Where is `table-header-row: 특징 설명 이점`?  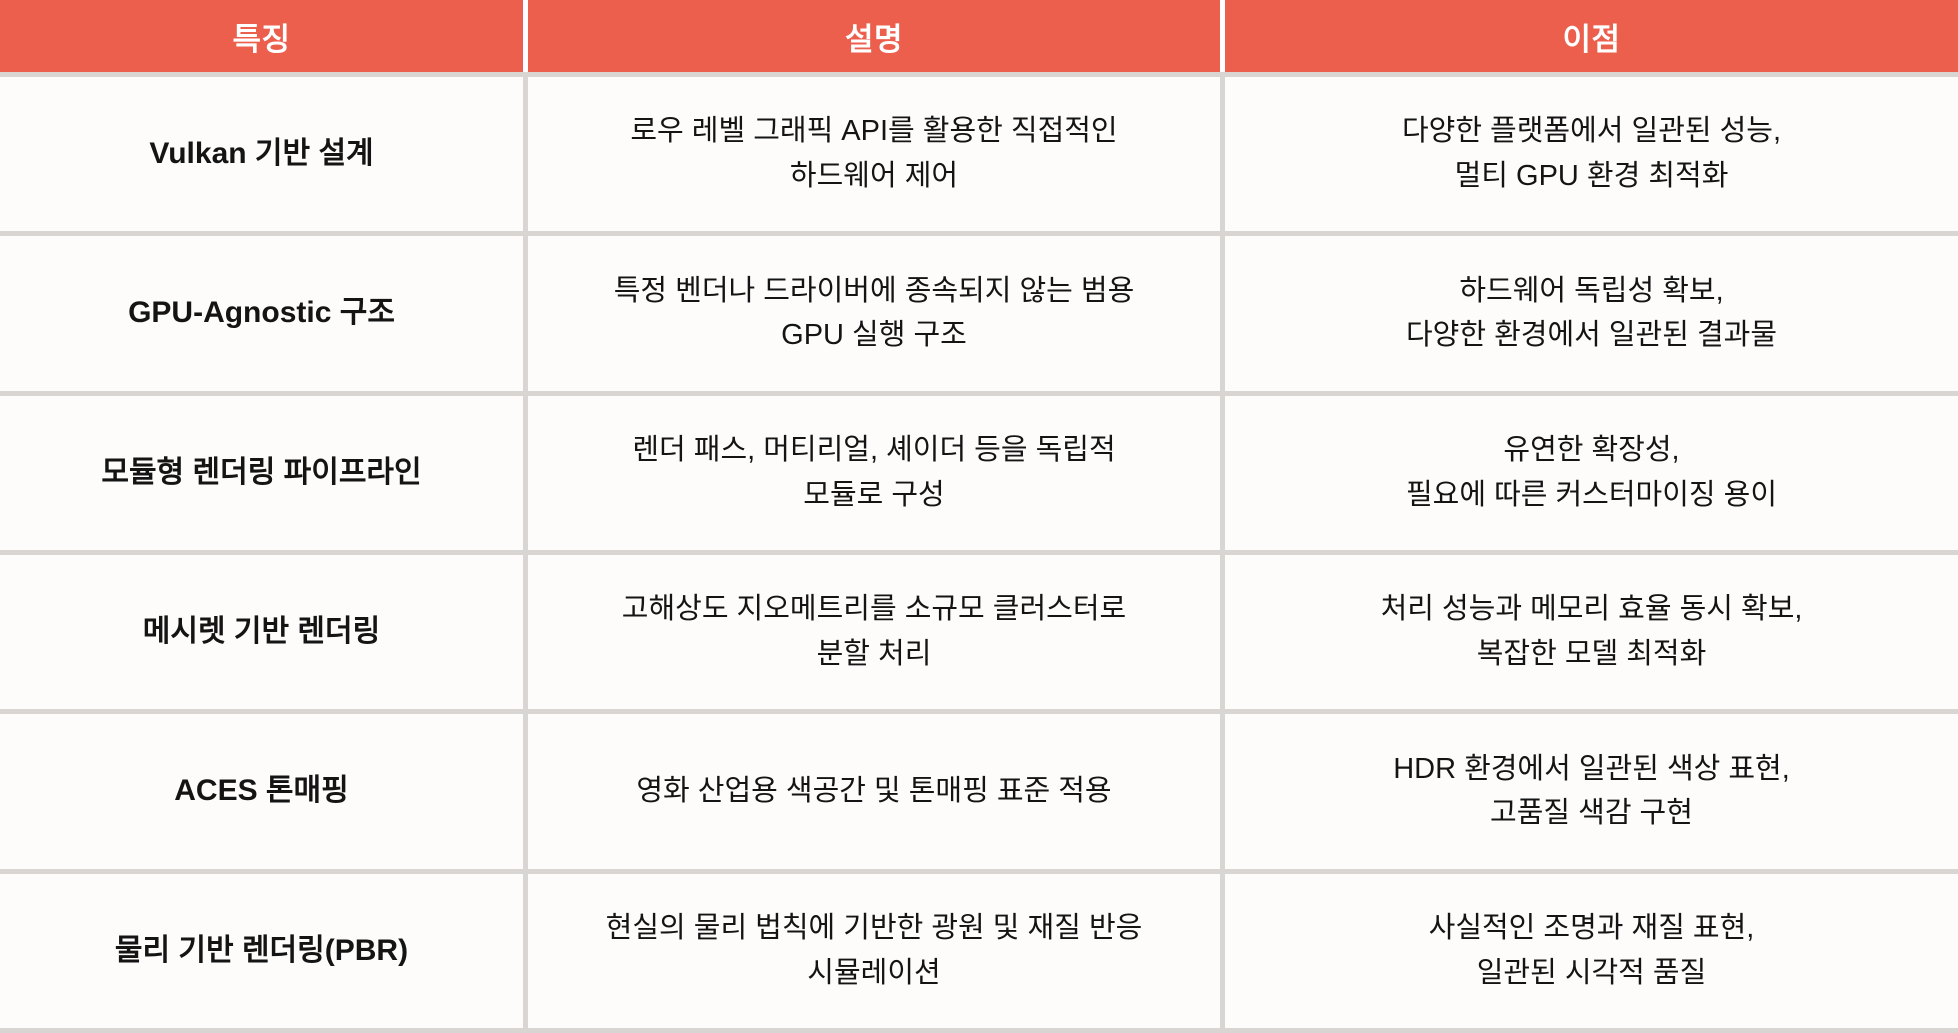
table-header-row: 특징 설명 이점 is located at coordinates (979, 38).